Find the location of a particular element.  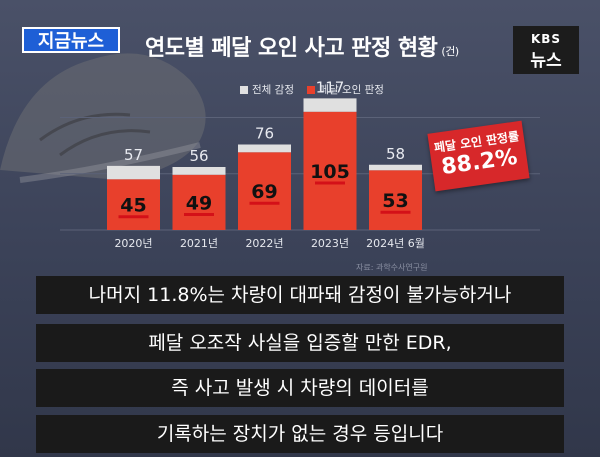

subtitle-line-2: 페달 오조작 사실을 입증할 만한 EDR, is located at coordinates (300, 343).